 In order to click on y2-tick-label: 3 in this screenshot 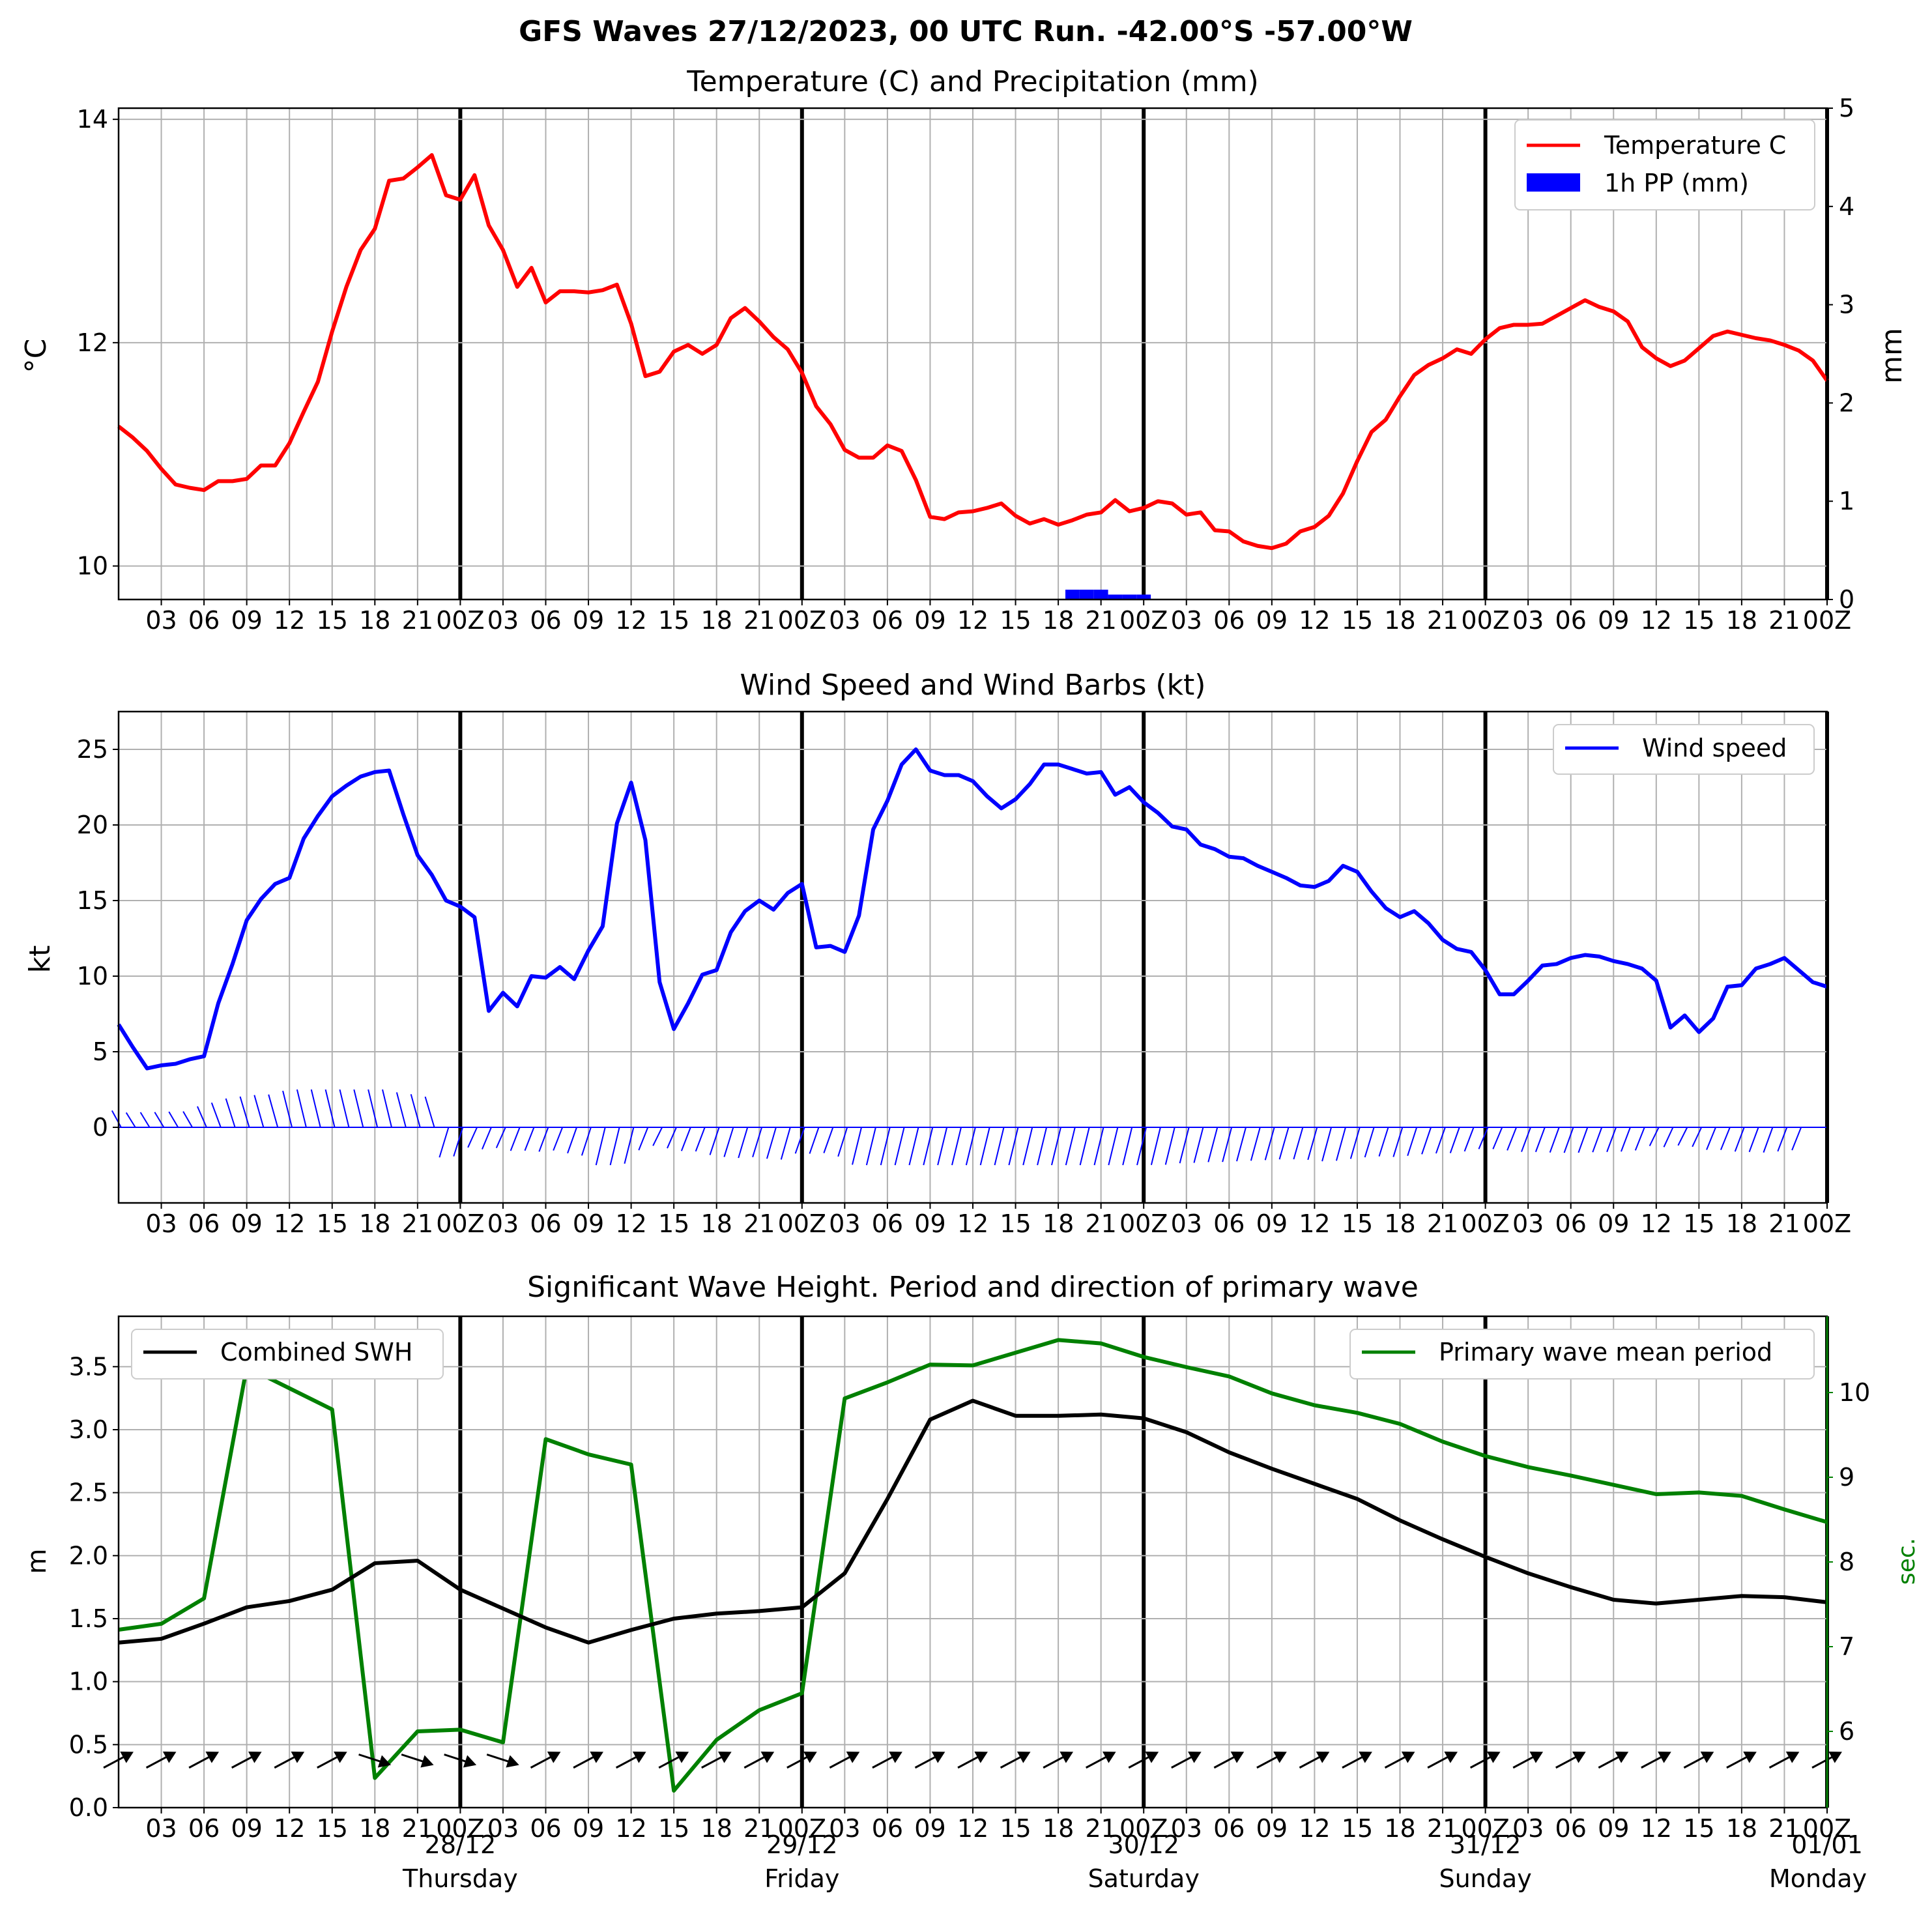, I will do `click(1846, 305)`.